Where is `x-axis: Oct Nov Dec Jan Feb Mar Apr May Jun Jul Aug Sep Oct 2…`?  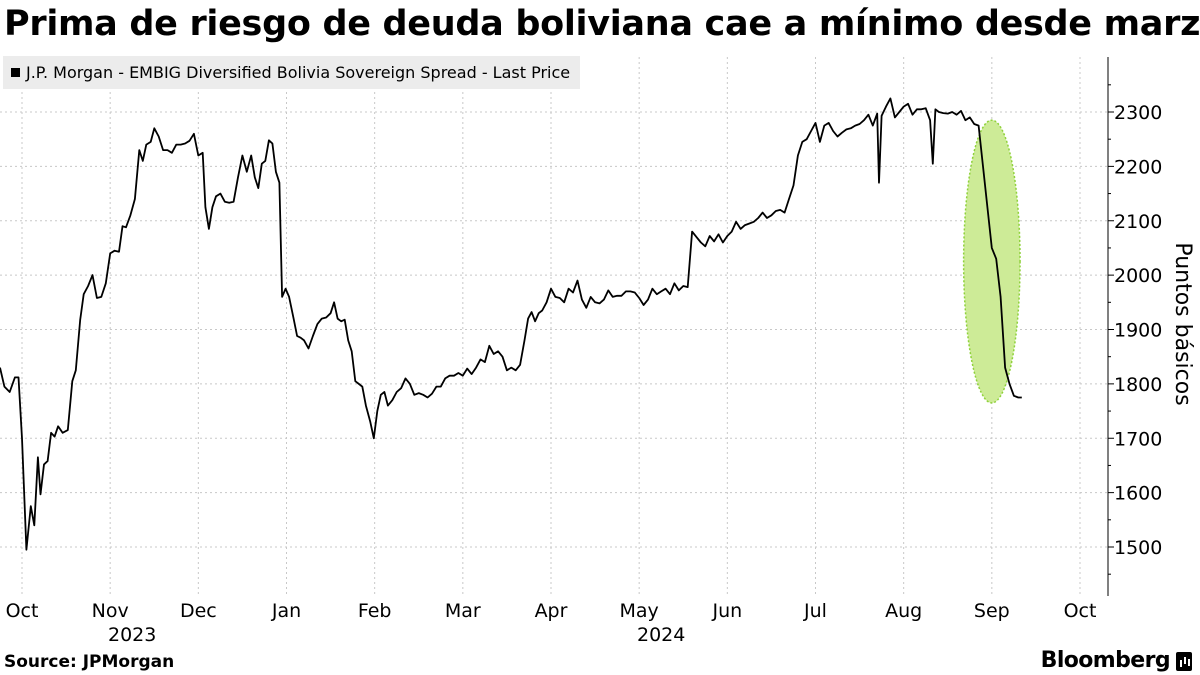
x-axis: Oct Nov Dec Jan Feb Mar Apr May Jun Jul Aug Sep Oct 2… is located at coordinates (551, 623).